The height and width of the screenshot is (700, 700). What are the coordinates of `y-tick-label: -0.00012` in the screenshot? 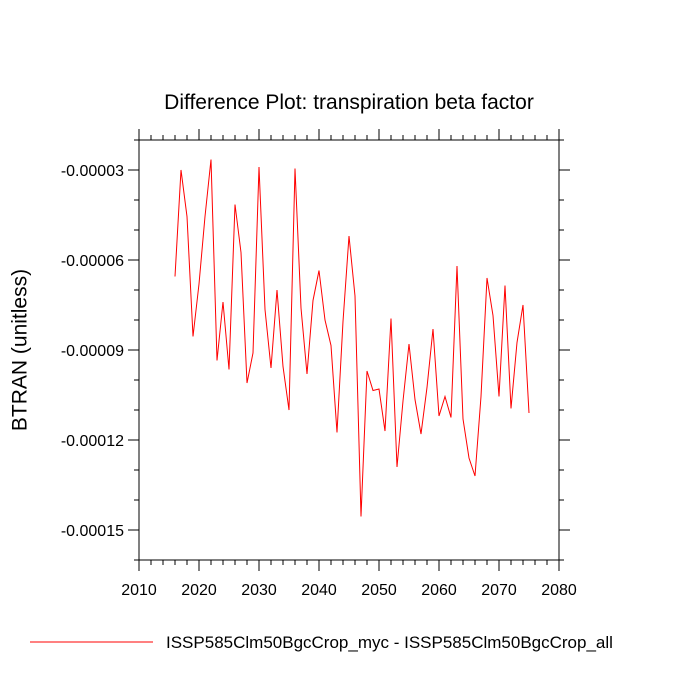 It's located at (92, 441).